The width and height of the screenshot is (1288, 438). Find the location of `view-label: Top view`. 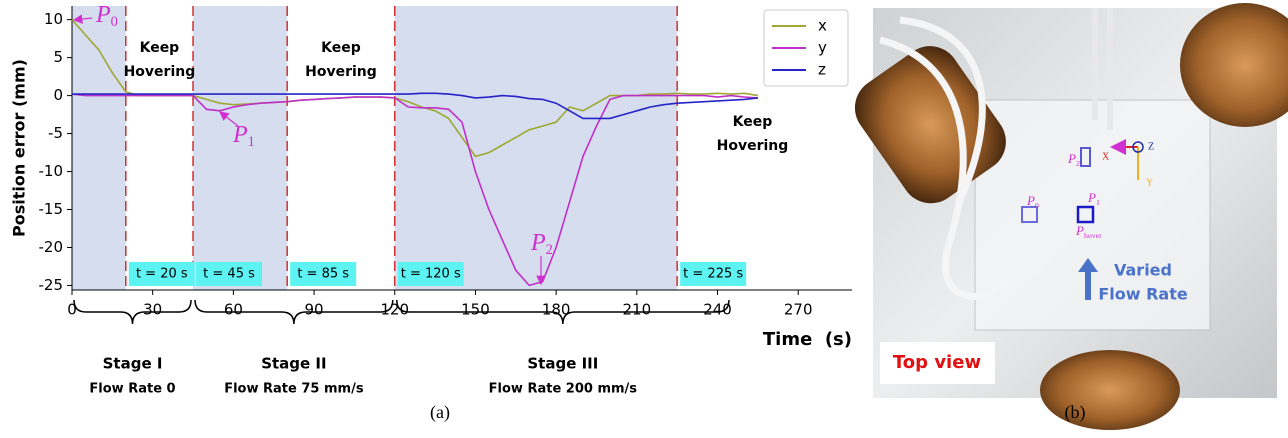

view-label: Top view is located at coordinates (937, 362).